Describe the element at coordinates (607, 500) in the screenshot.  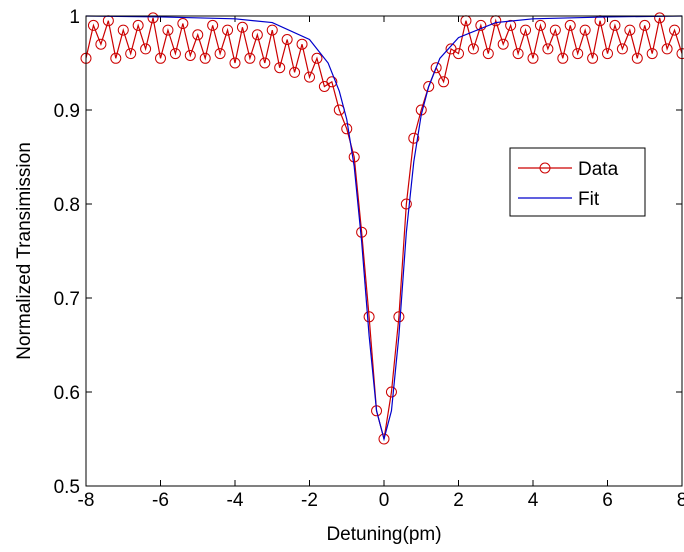
I see `x-tick-label: 6` at that location.